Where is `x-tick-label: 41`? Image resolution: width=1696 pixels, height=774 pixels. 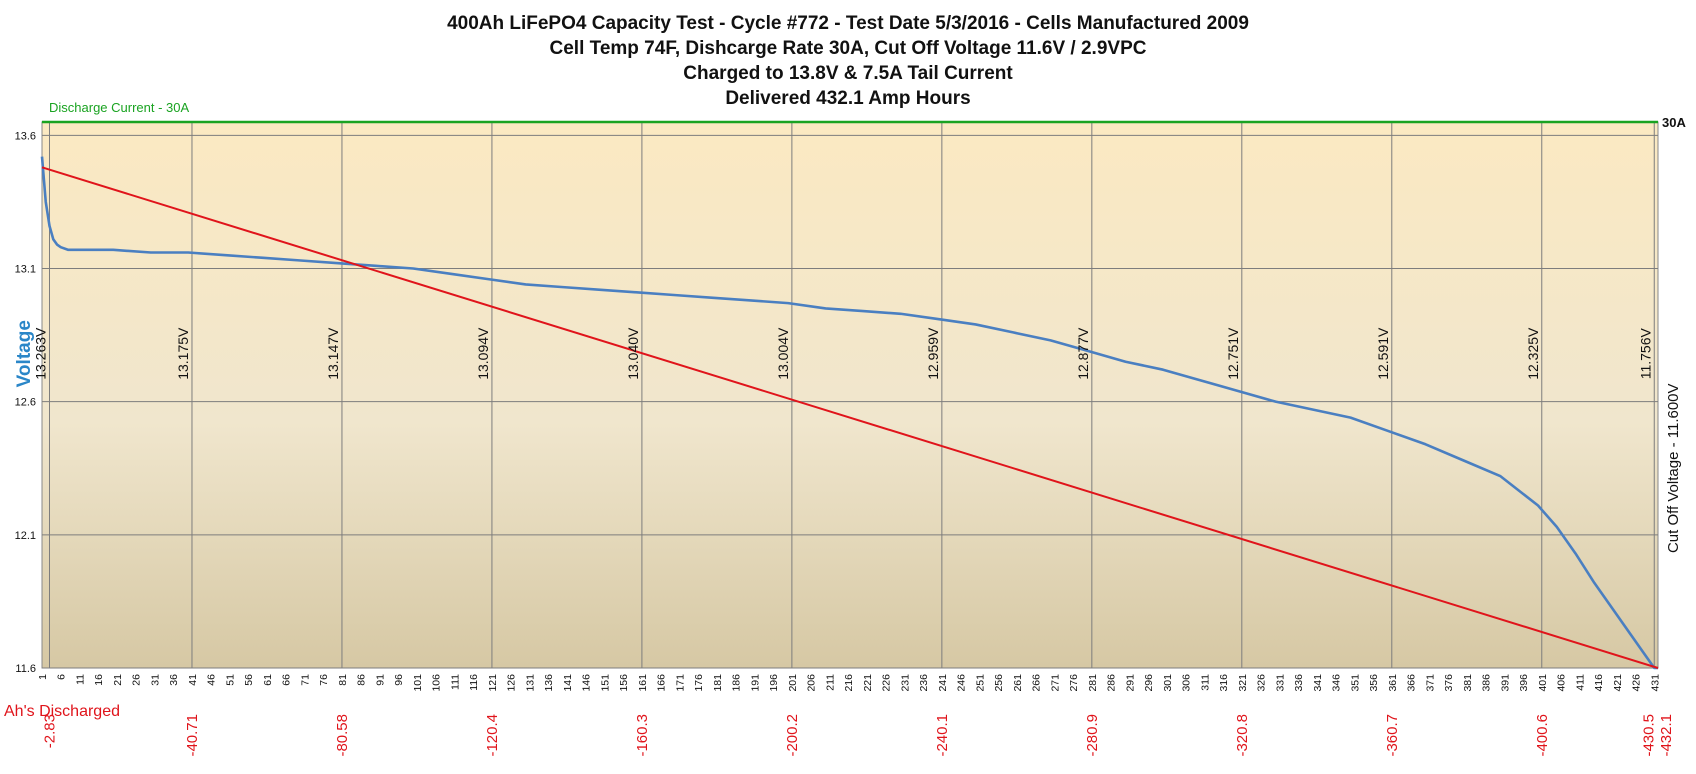
x-tick-label: 41 is located at coordinates (193, 680).